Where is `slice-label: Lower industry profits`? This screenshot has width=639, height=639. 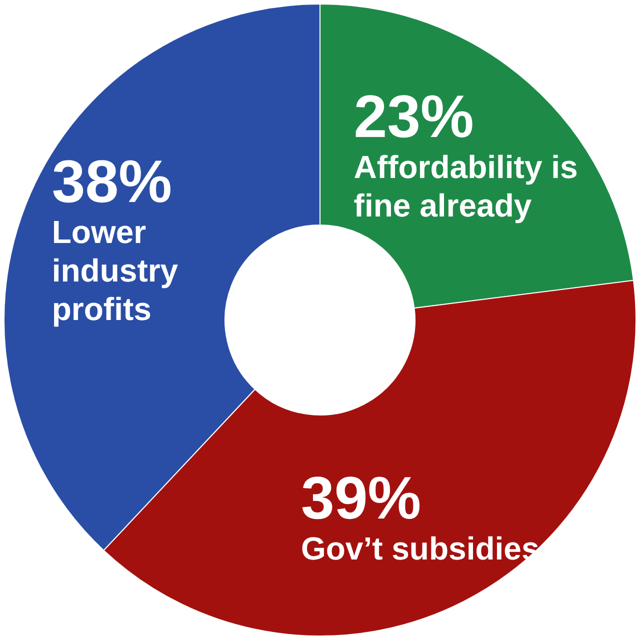 slice-label: Lower industry profits is located at coordinates (115, 271).